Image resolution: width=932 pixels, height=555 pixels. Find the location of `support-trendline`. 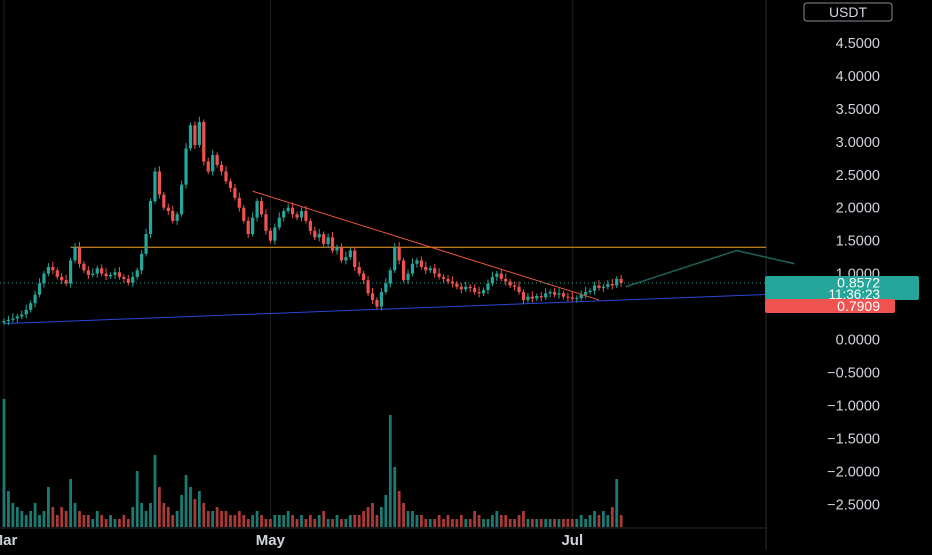

support-trendline is located at coordinates (399, 308).